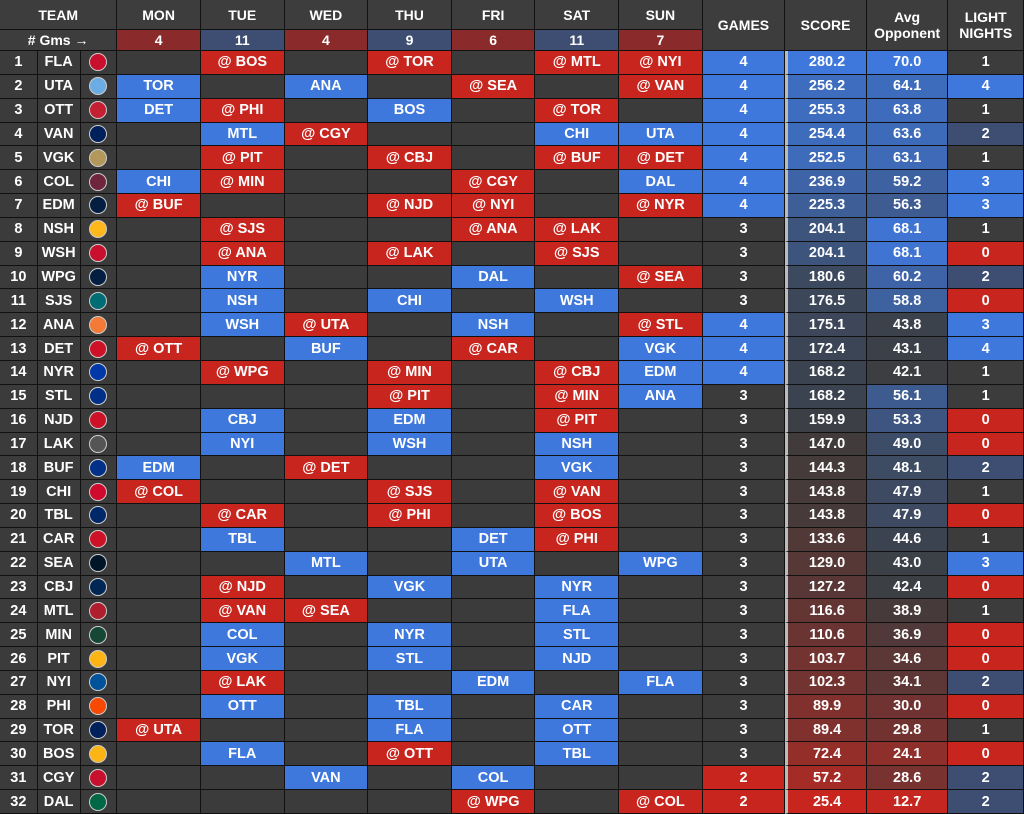  What do you see at coordinates (577, 754) in the screenshot?
I see `sat-game-cell: TBL` at bounding box center [577, 754].